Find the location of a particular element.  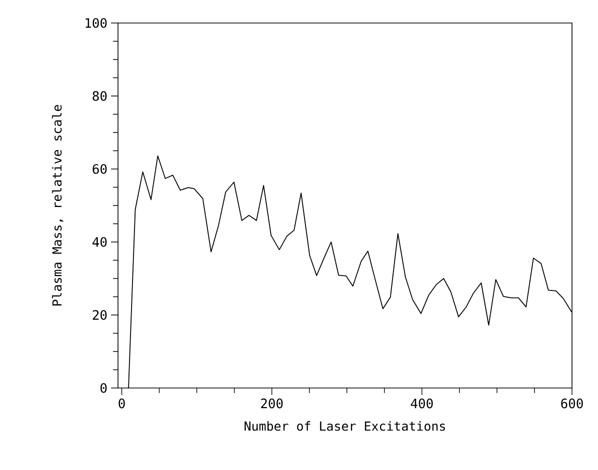

y-tick-label: 60 is located at coordinates (99, 169).